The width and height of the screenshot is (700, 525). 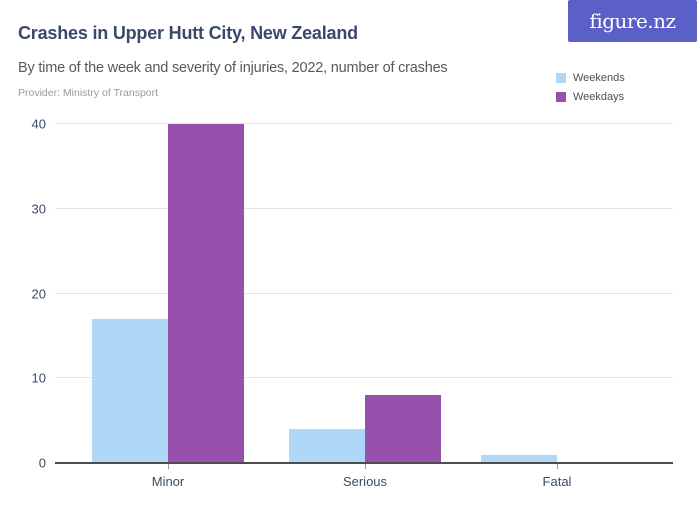 What do you see at coordinates (403, 429) in the screenshot?
I see `bar-weekdays-serious` at bounding box center [403, 429].